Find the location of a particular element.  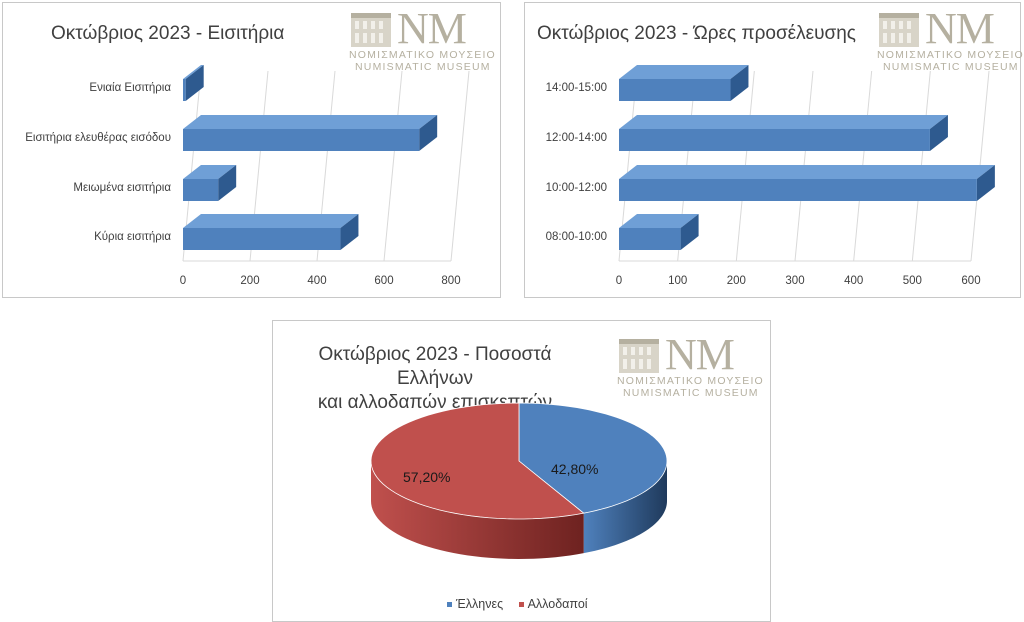

pie-title-line-1: Οκτώβριος 2023 - Ποσοστά Ελλήνων is located at coordinates (435, 366).